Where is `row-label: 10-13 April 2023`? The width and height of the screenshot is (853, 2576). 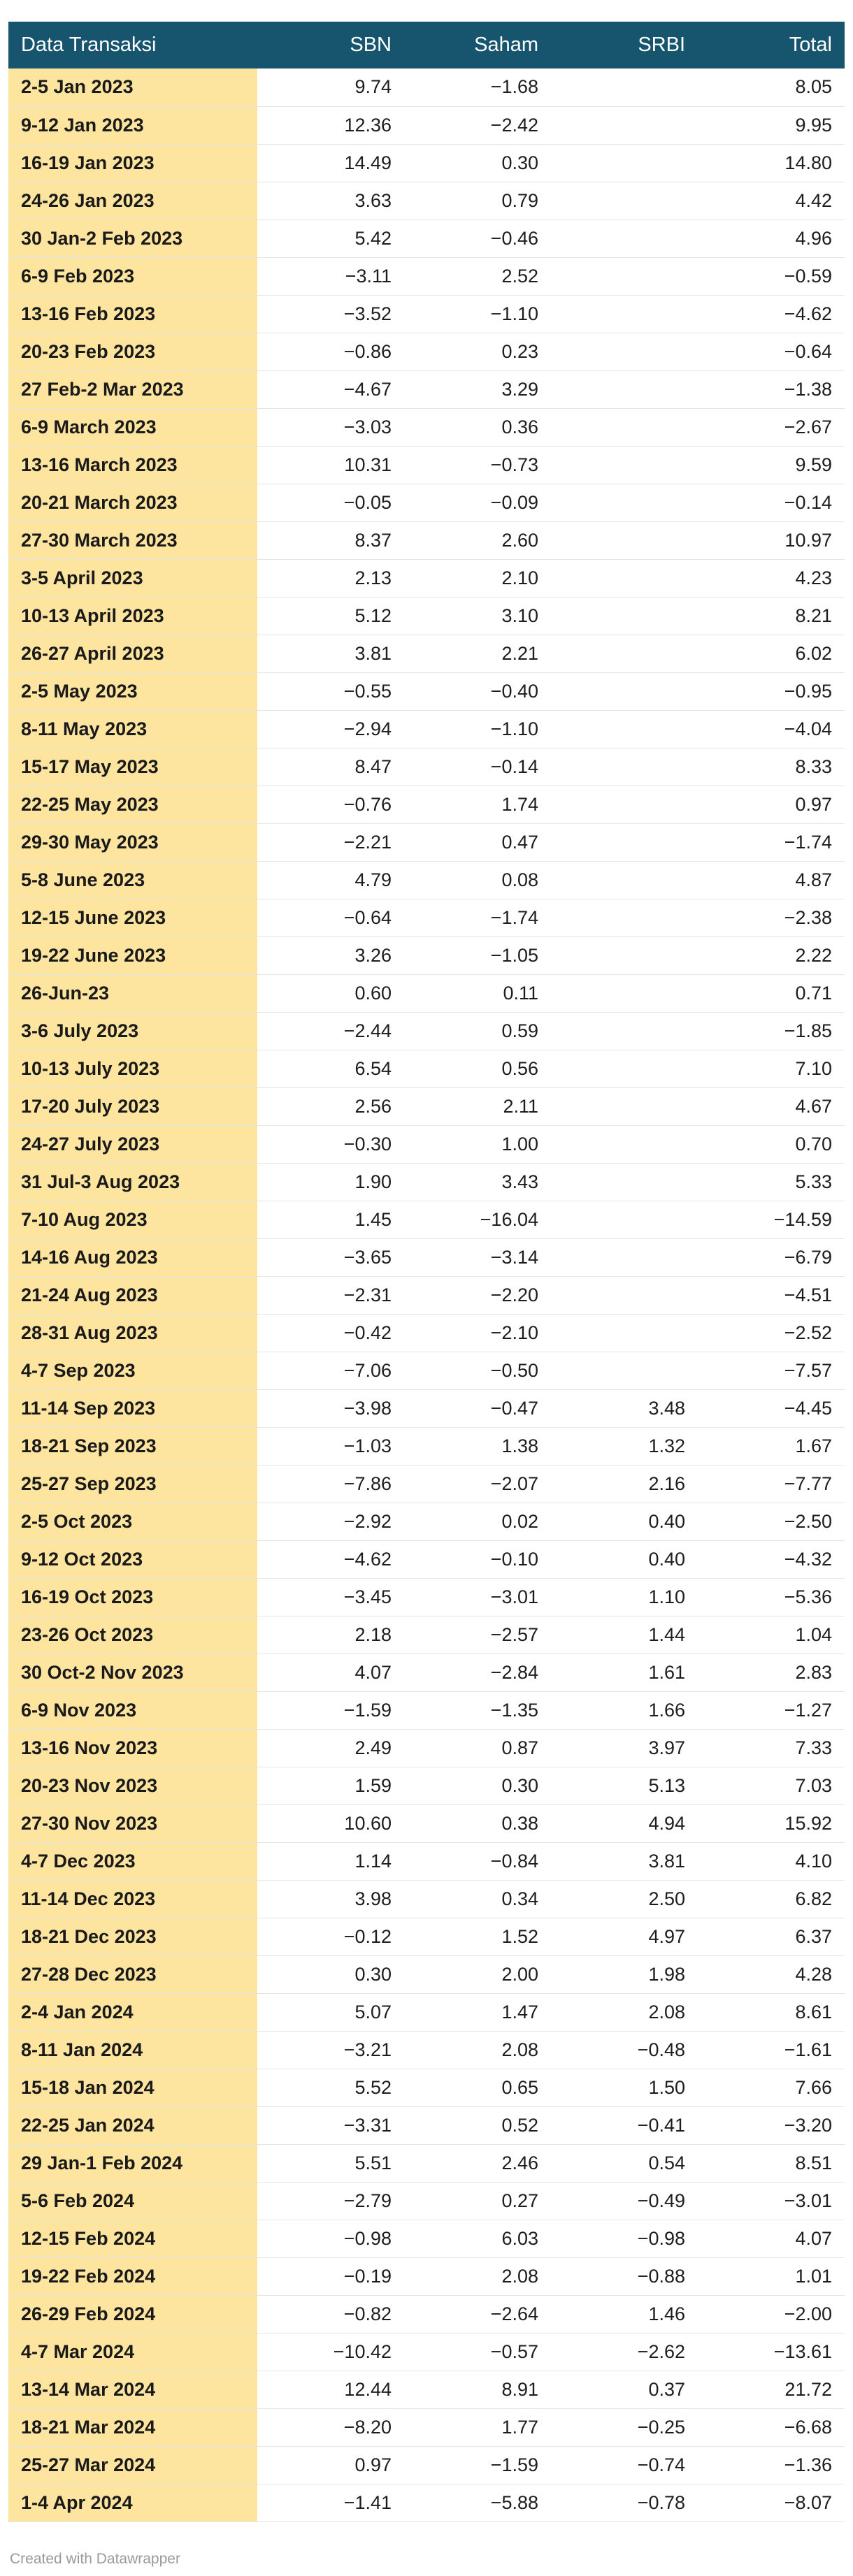
row-label: 10-13 April 2023 is located at coordinates (132, 616).